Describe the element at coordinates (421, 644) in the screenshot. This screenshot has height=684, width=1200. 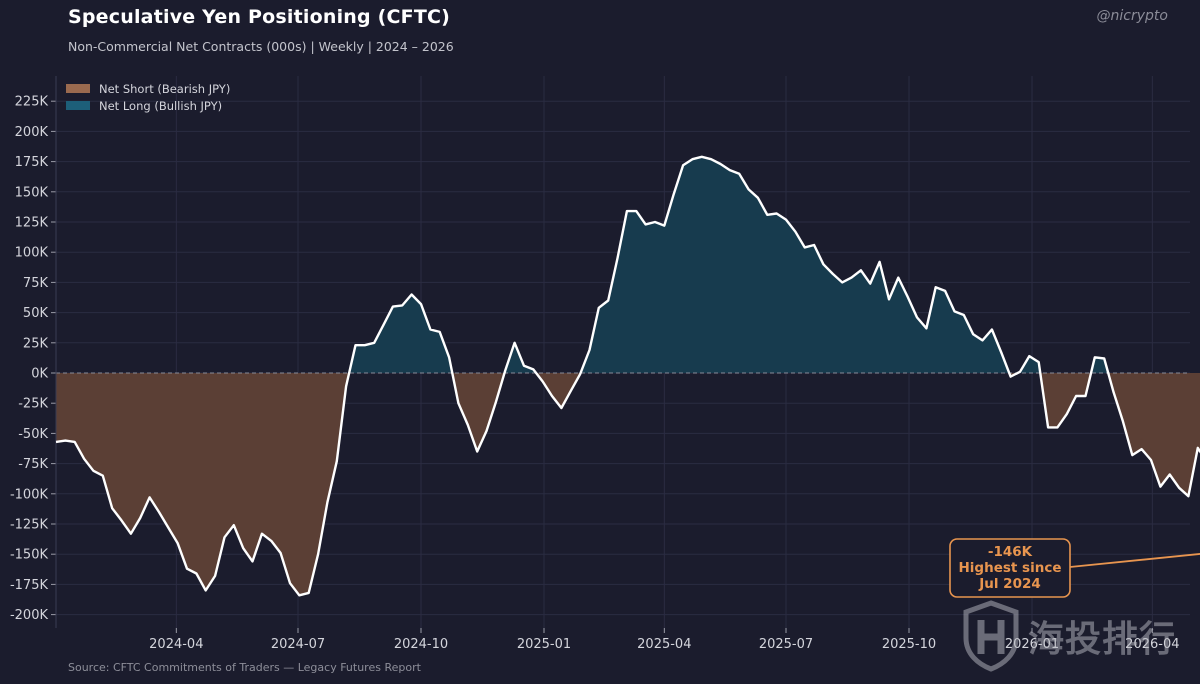
I see `x-tick-label: 2024-10` at that location.